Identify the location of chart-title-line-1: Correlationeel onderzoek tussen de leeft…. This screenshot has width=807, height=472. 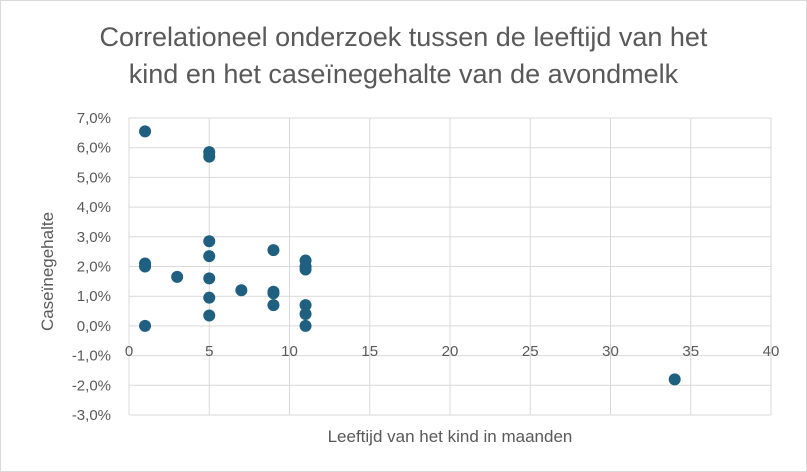
(403, 37).